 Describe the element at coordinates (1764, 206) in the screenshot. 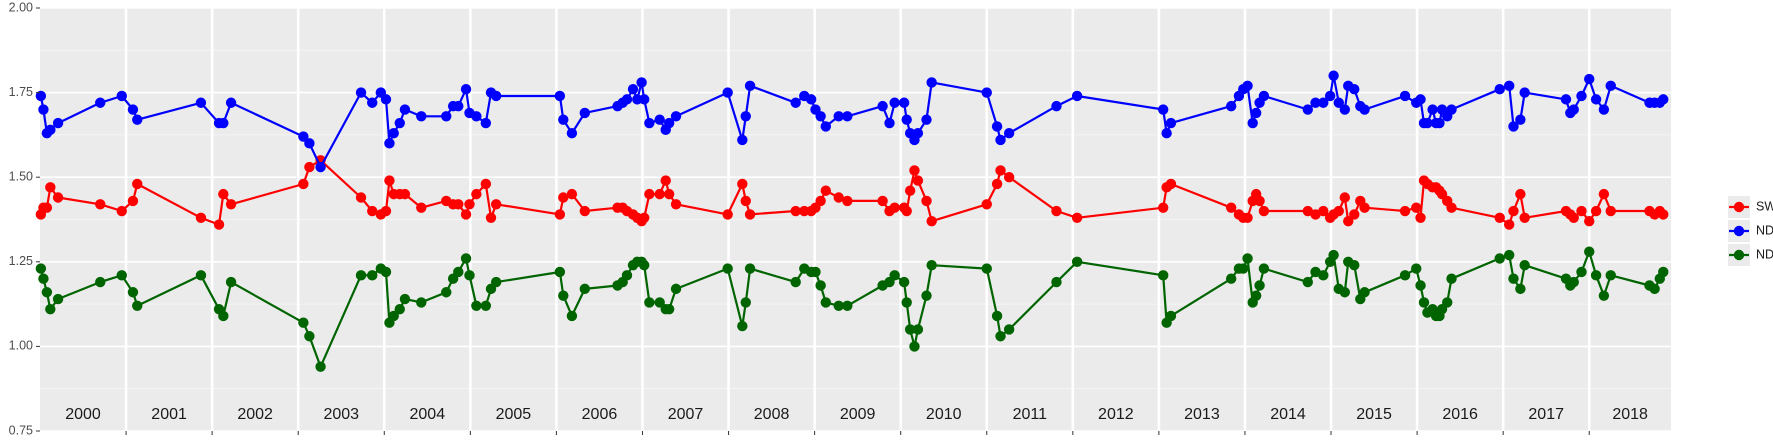

I see `legend-label: SWIR` at that location.